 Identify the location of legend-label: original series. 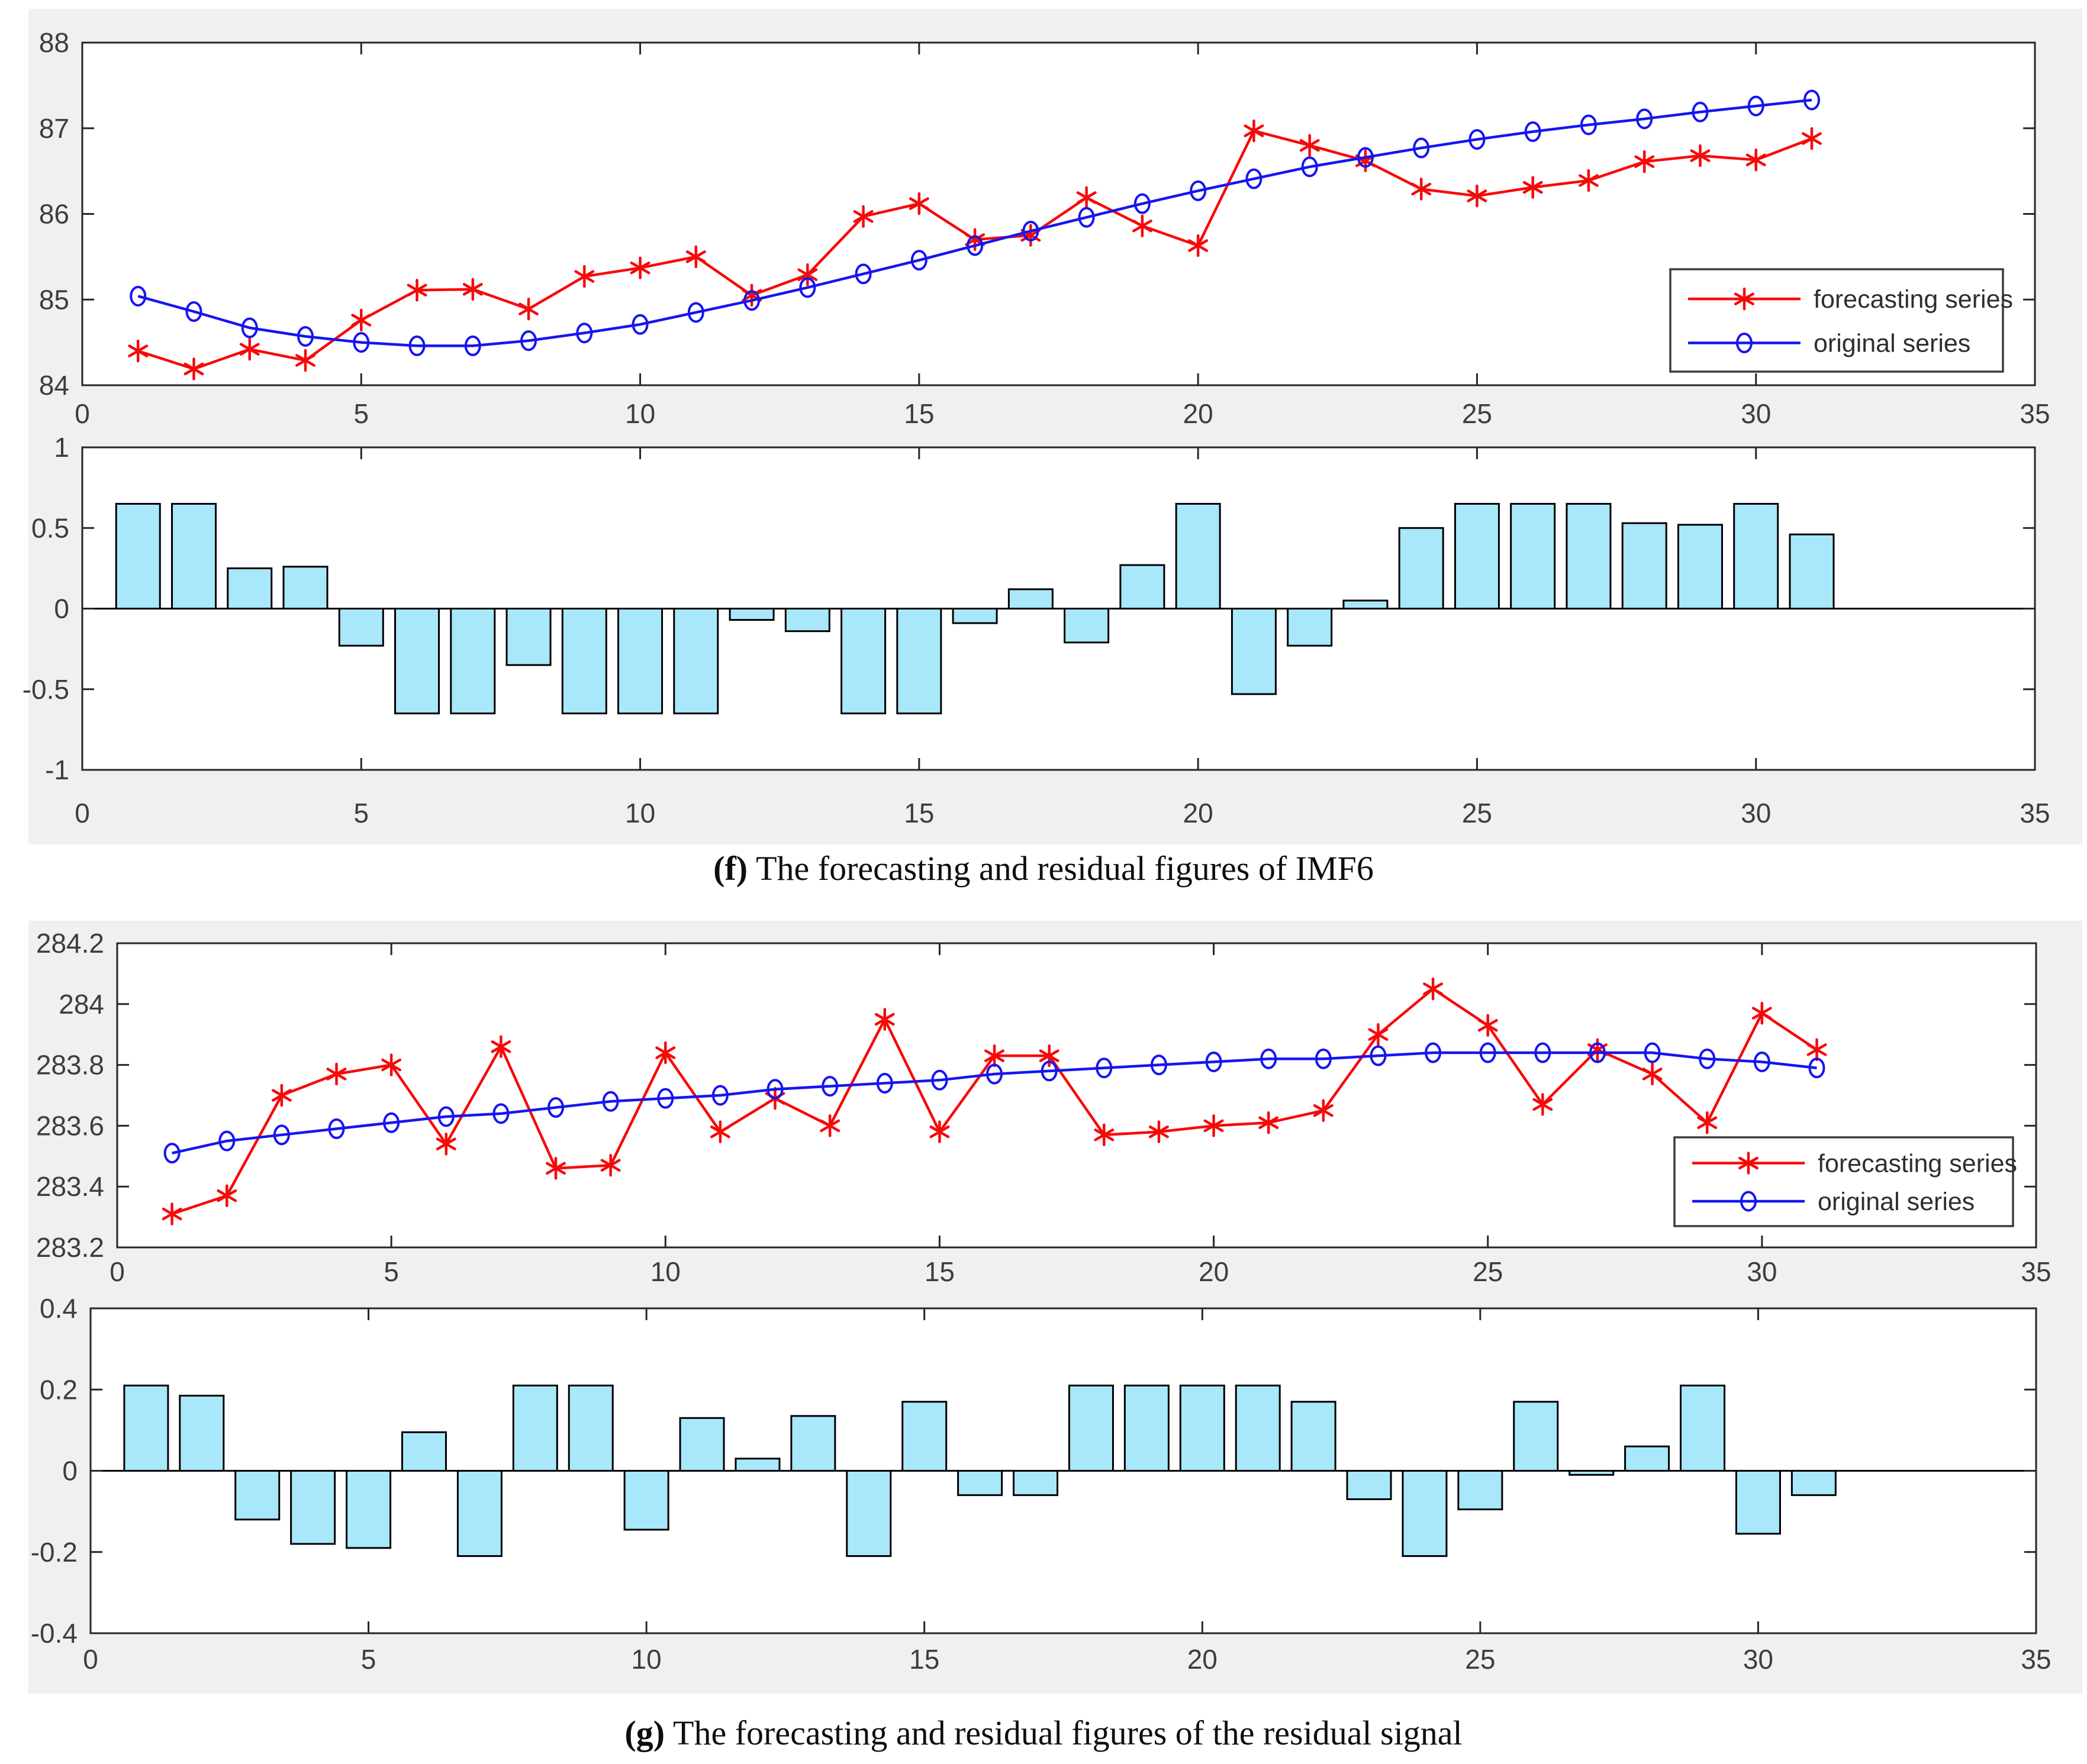
(1896, 1202).